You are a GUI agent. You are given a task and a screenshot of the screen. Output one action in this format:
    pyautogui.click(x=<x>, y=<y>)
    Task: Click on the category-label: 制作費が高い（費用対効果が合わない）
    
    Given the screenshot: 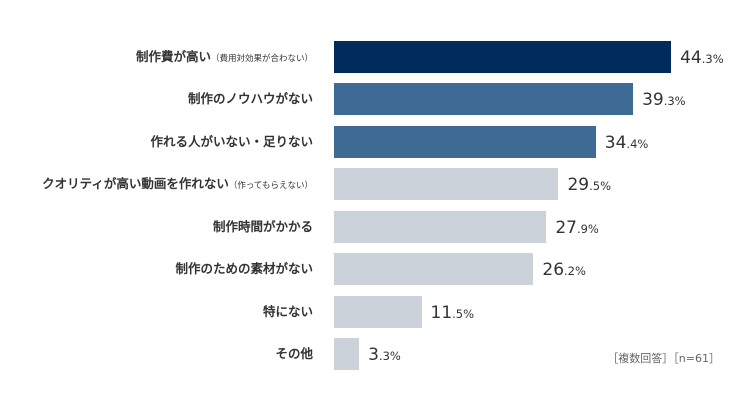 What is the action you would take?
    pyautogui.click(x=224, y=57)
    